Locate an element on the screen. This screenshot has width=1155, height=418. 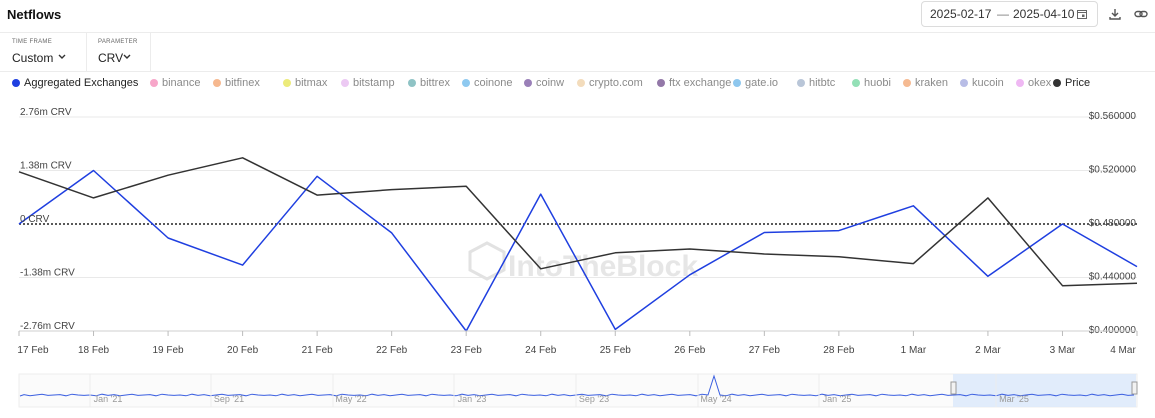
x-tick-label: 25 Feb is located at coordinates (616, 350).